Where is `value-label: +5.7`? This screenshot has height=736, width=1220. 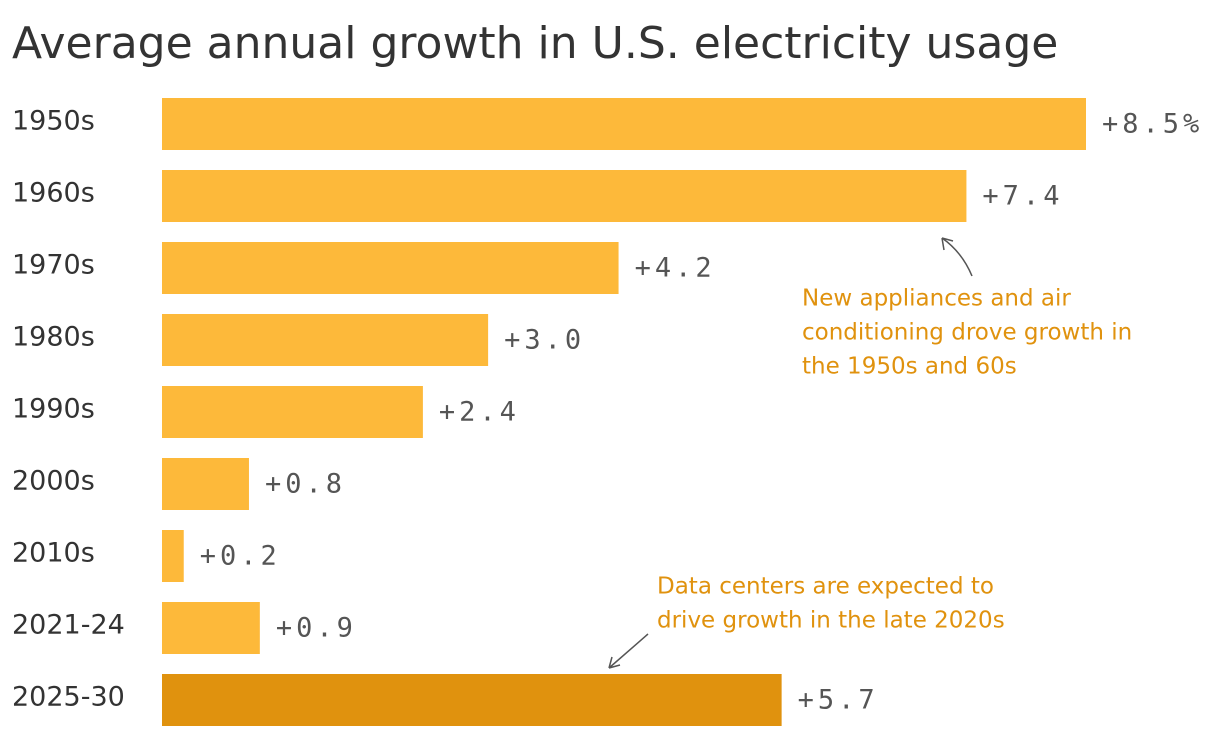 value-label: +5.7 is located at coordinates (838, 700).